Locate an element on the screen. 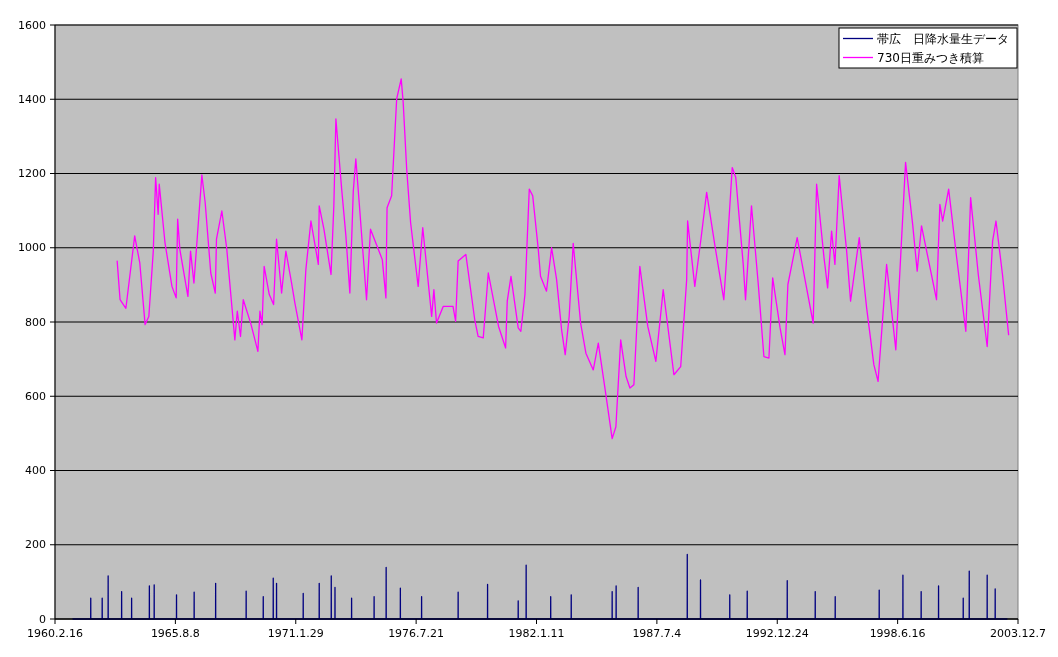 The width and height of the screenshot is (1058, 657). y-tick-label: 1600 is located at coordinates (32, 25).